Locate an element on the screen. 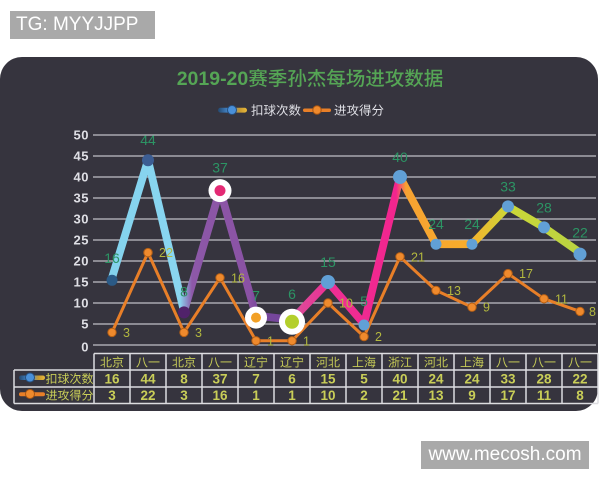  svg-text: 35 is located at coordinates (81, 198).